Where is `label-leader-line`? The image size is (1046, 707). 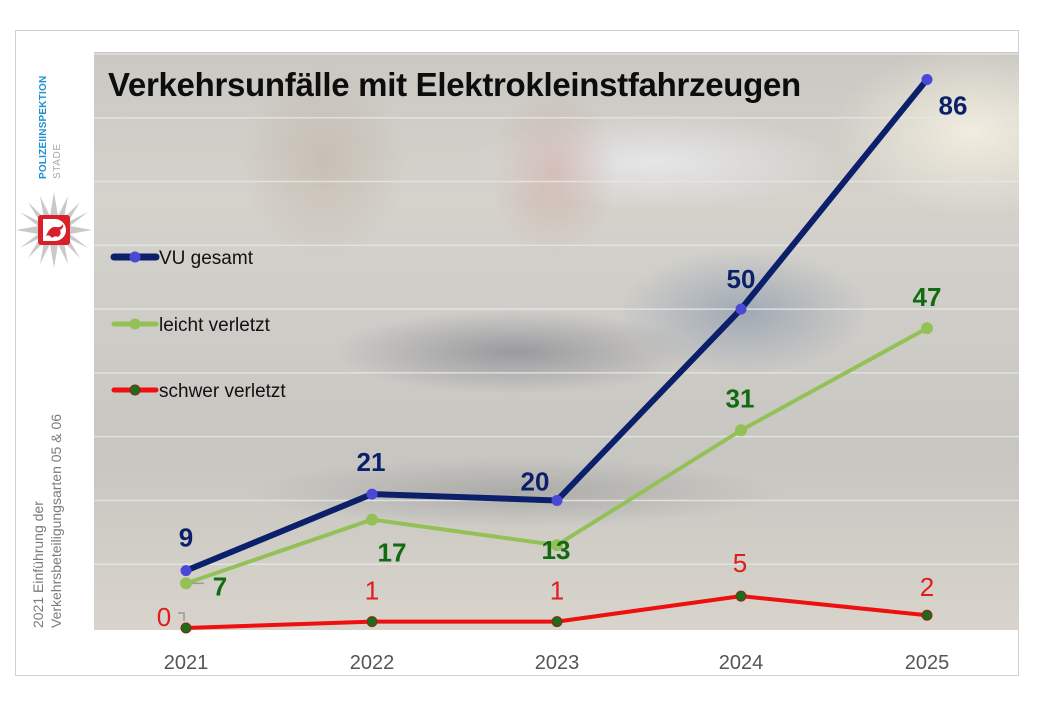
label-leader-line is located at coordinates (181, 616).